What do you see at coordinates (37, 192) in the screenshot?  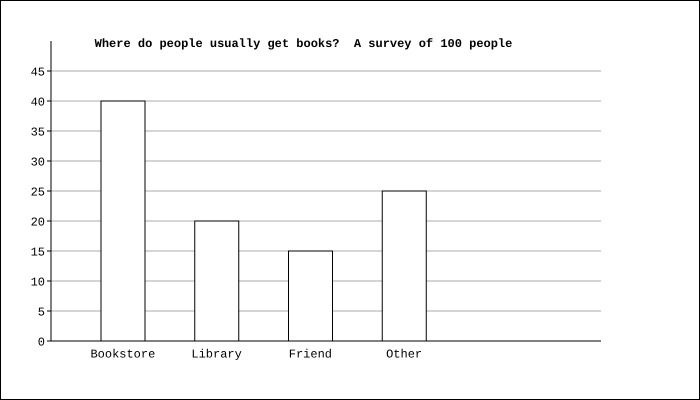 I see `y-tick-label: 25` at bounding box center [37, 192].